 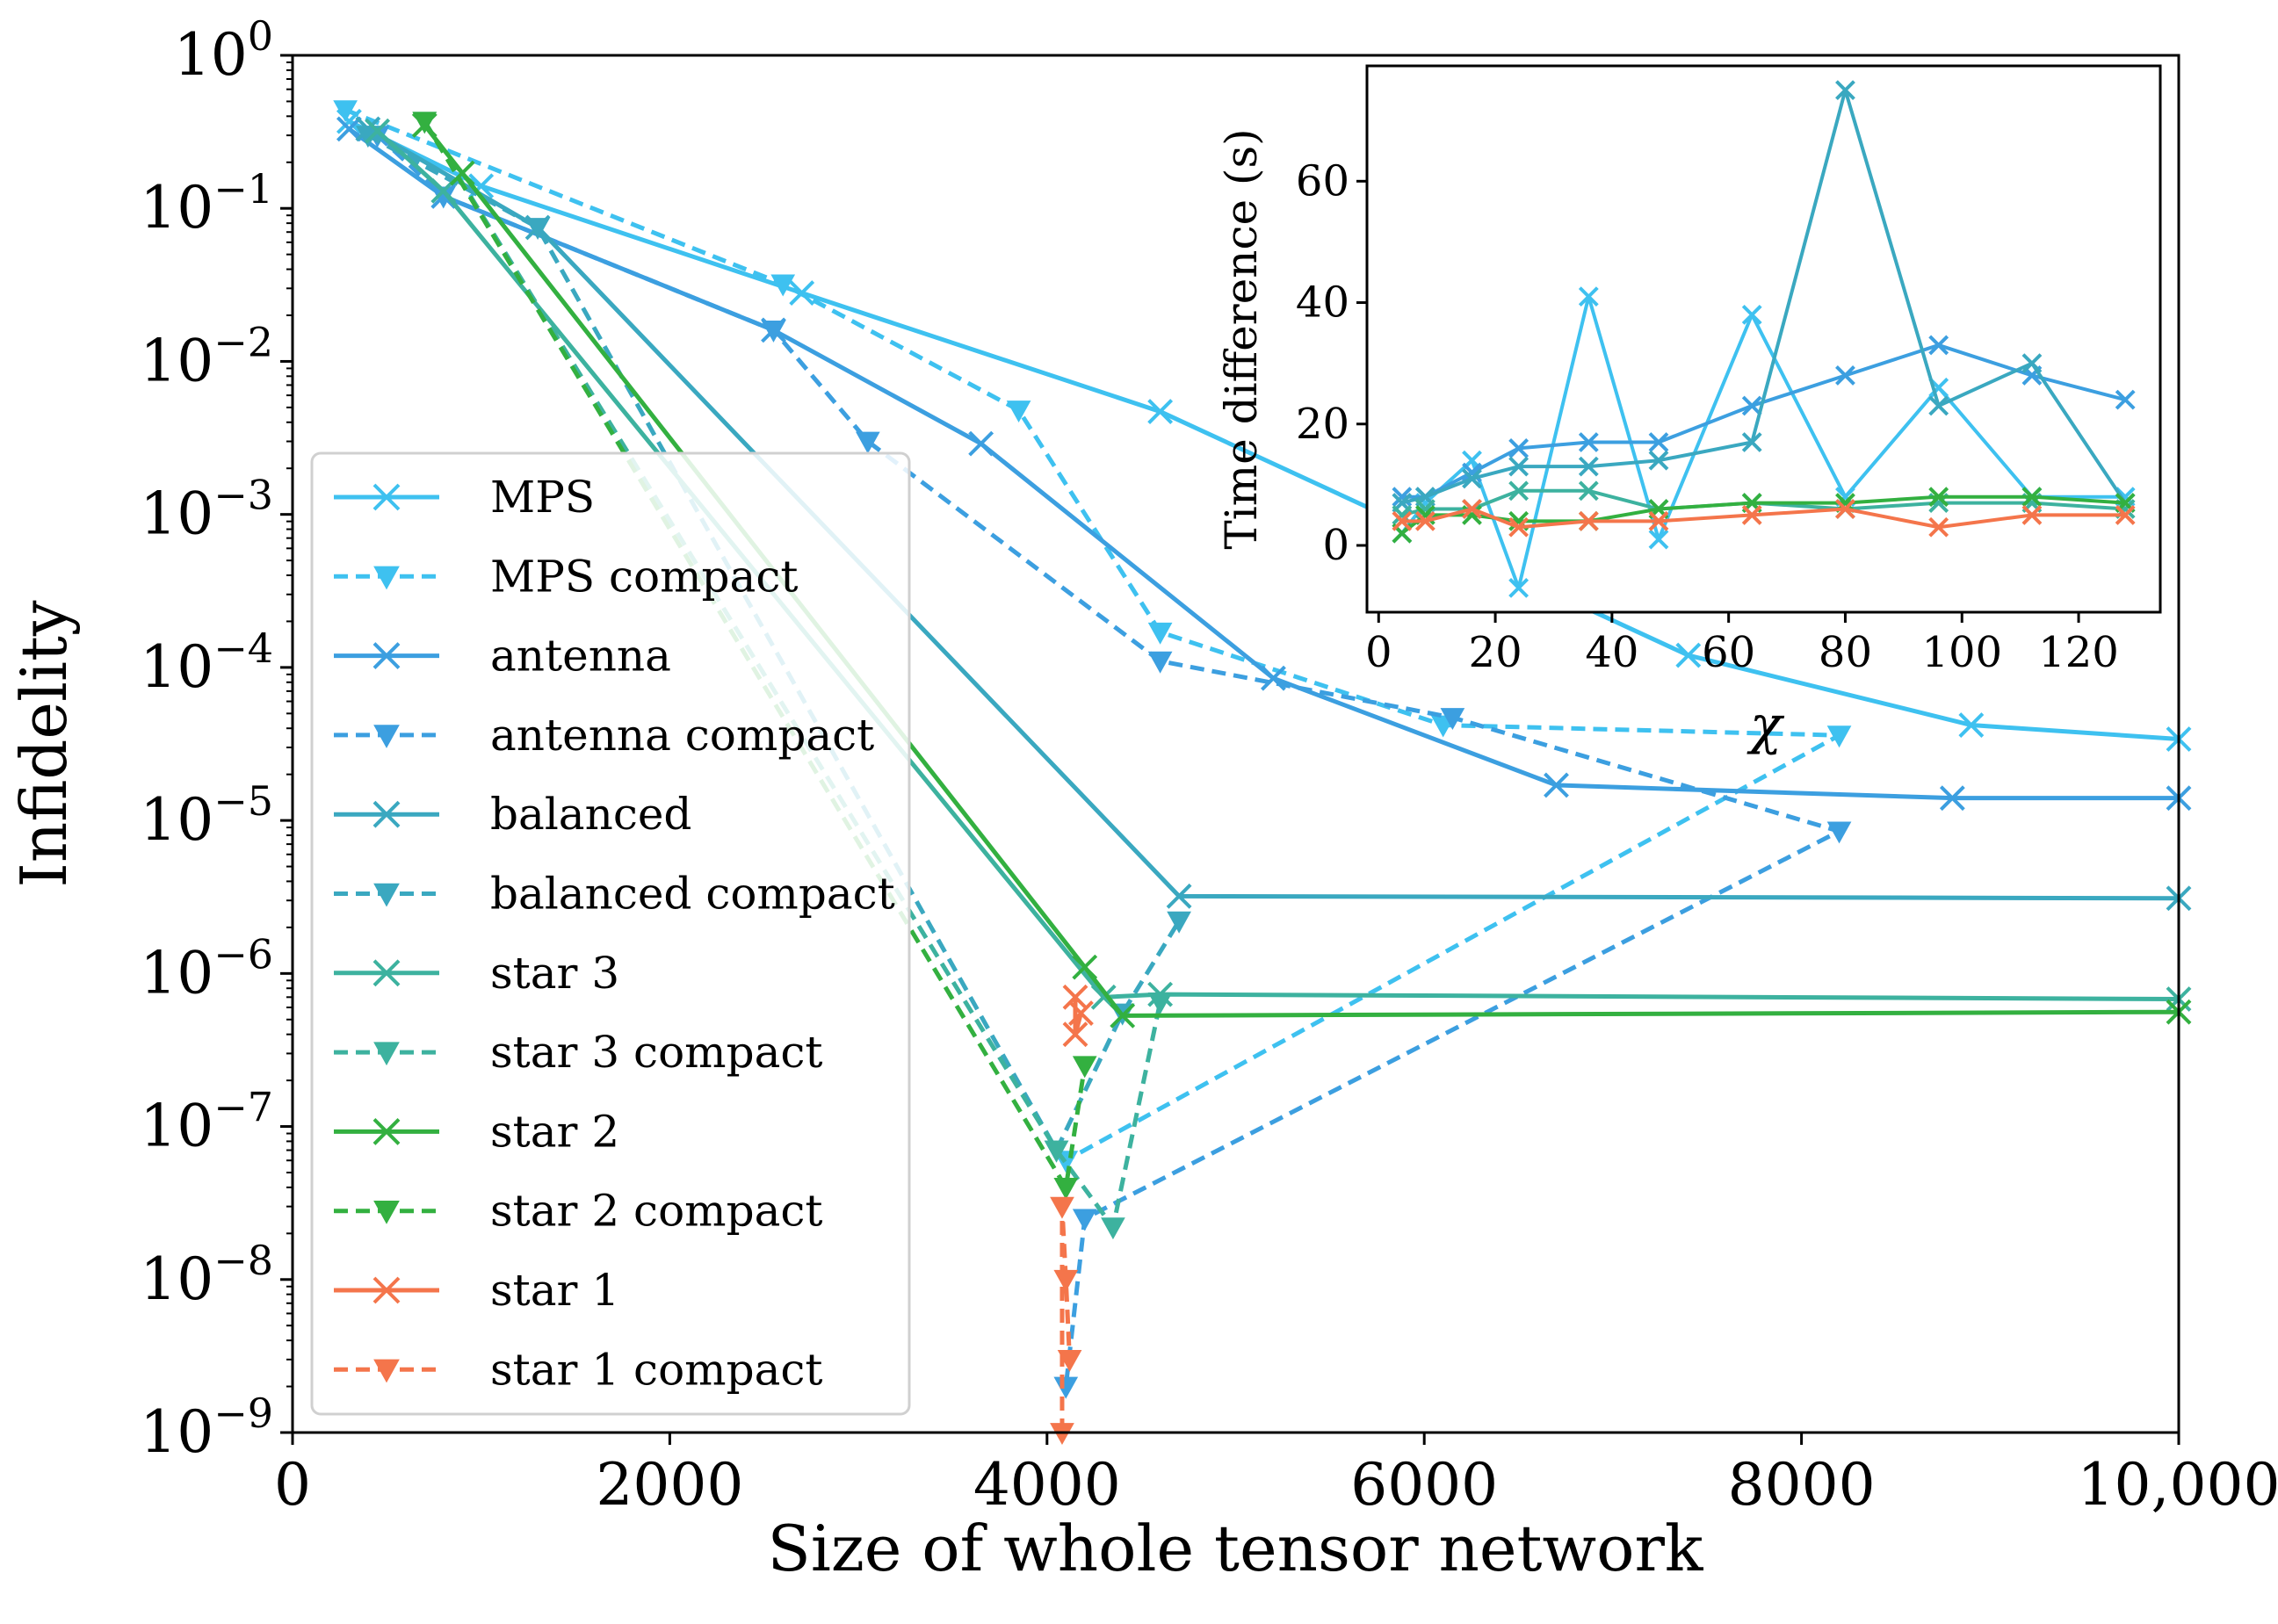 I want to click on main-y-tick-label: 10⁻¹, so click(x=206, y=204).